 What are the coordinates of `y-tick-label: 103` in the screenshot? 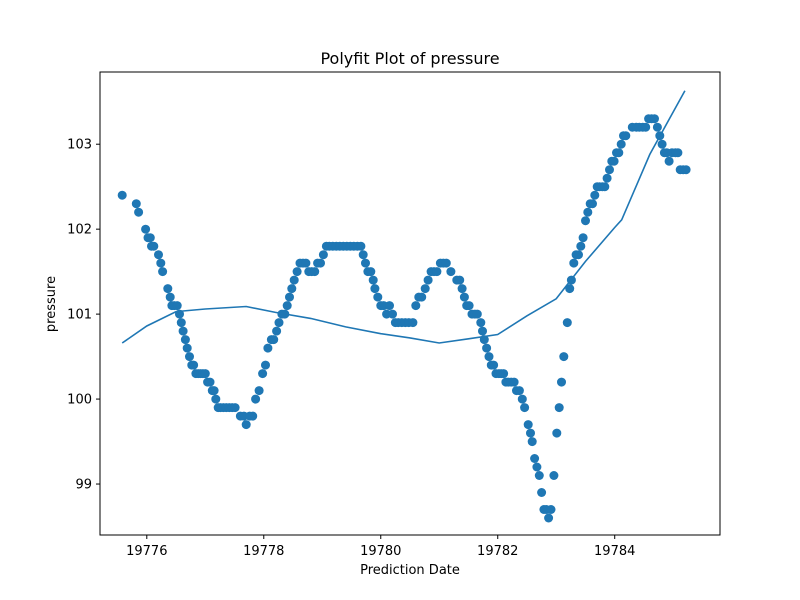 It's located at (79, 145).